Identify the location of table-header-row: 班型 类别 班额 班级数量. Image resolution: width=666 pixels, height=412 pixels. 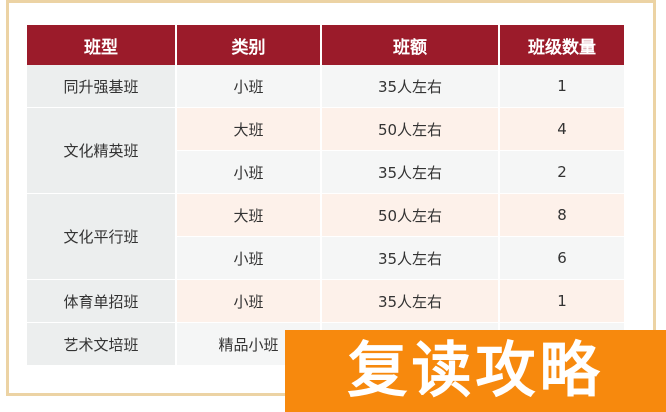
(325, 45).